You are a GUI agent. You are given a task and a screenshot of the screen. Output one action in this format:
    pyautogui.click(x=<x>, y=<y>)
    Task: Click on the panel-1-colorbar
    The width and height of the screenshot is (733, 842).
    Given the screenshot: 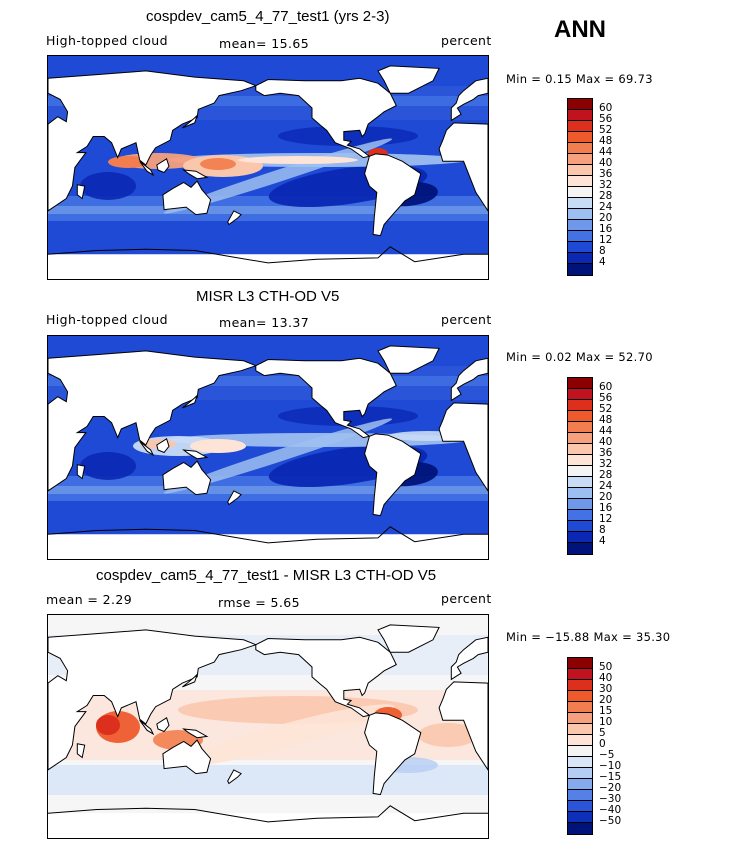 What is the action you would take?
    pyautogui.click(x=580, y=187)
    